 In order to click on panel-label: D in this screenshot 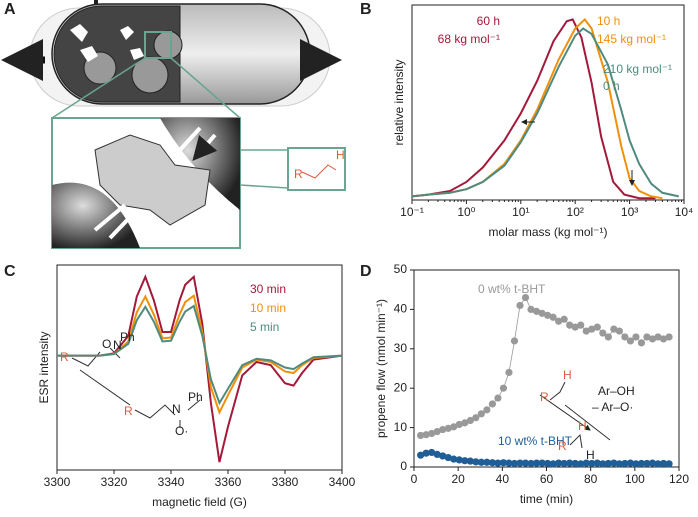, I will do `click(366, 271)`.